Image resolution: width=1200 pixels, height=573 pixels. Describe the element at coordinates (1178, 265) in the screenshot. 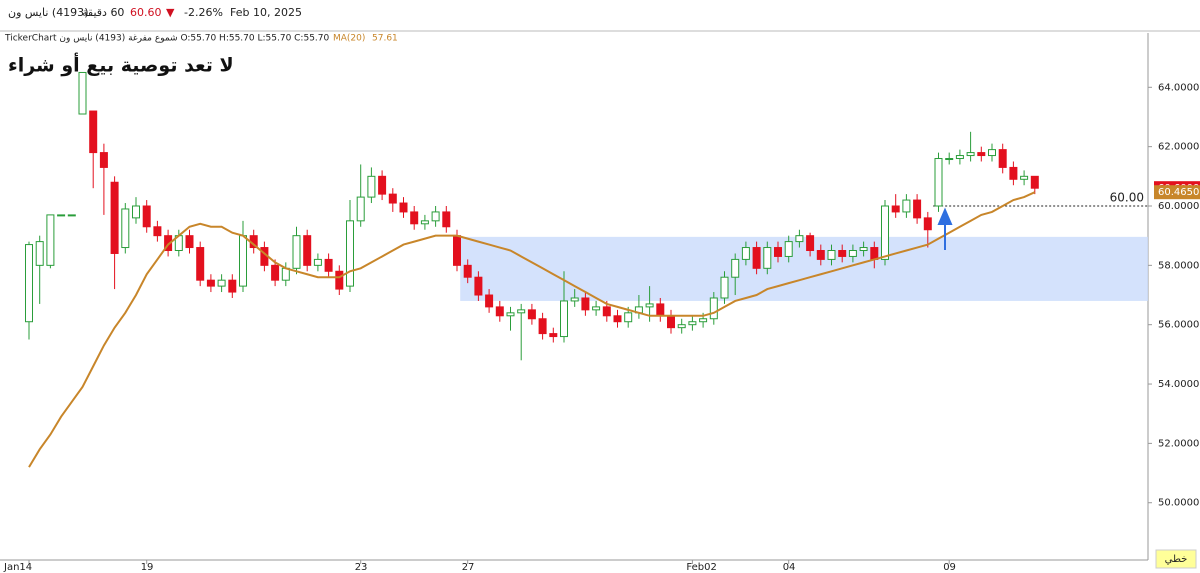

I see `y-tick-label: 58.0000` at that location.